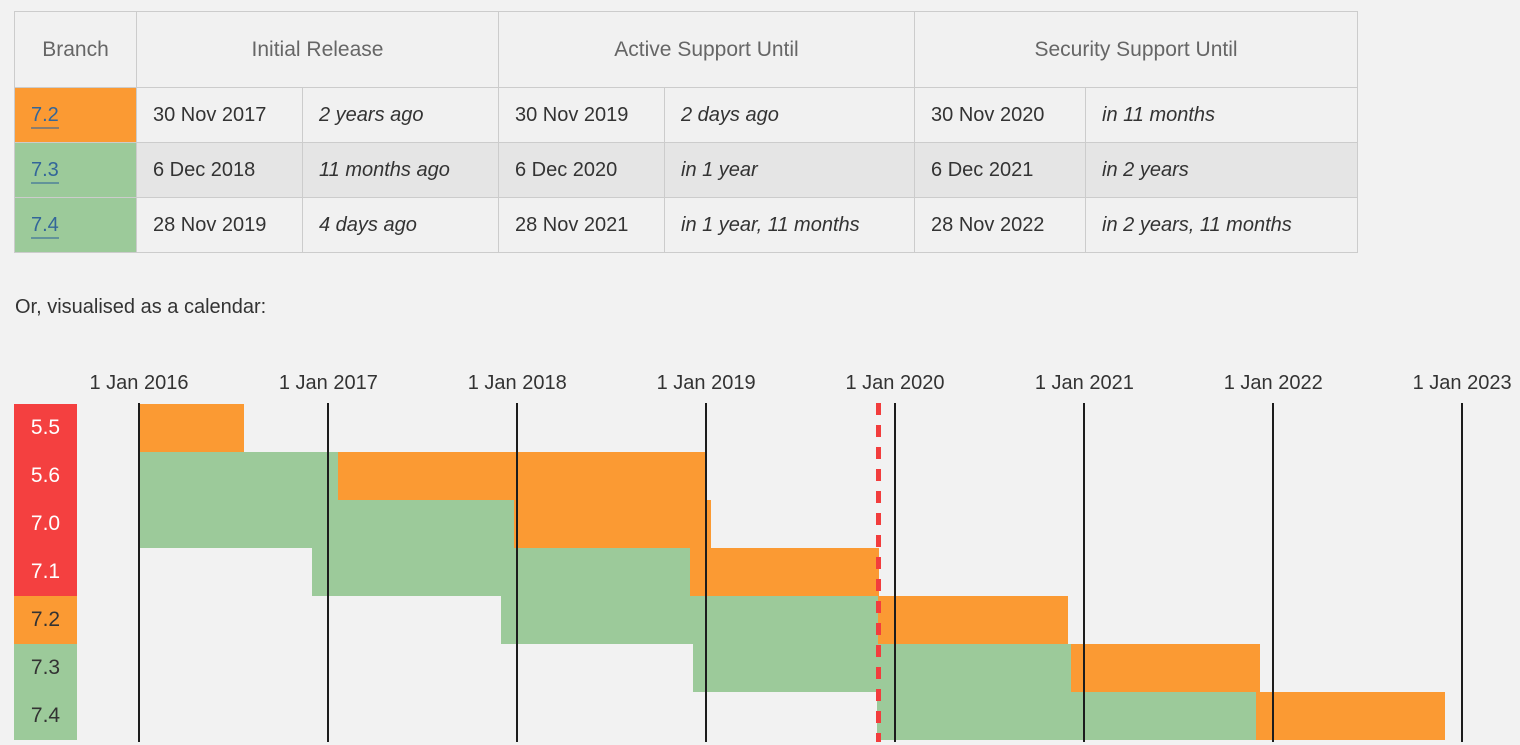 The width and height of the screenshot is (1520, 745). Describe the element at coordinates (219, 170) in the screenshot. I see `initial-release-date: 6 Dec 2018` at that location.